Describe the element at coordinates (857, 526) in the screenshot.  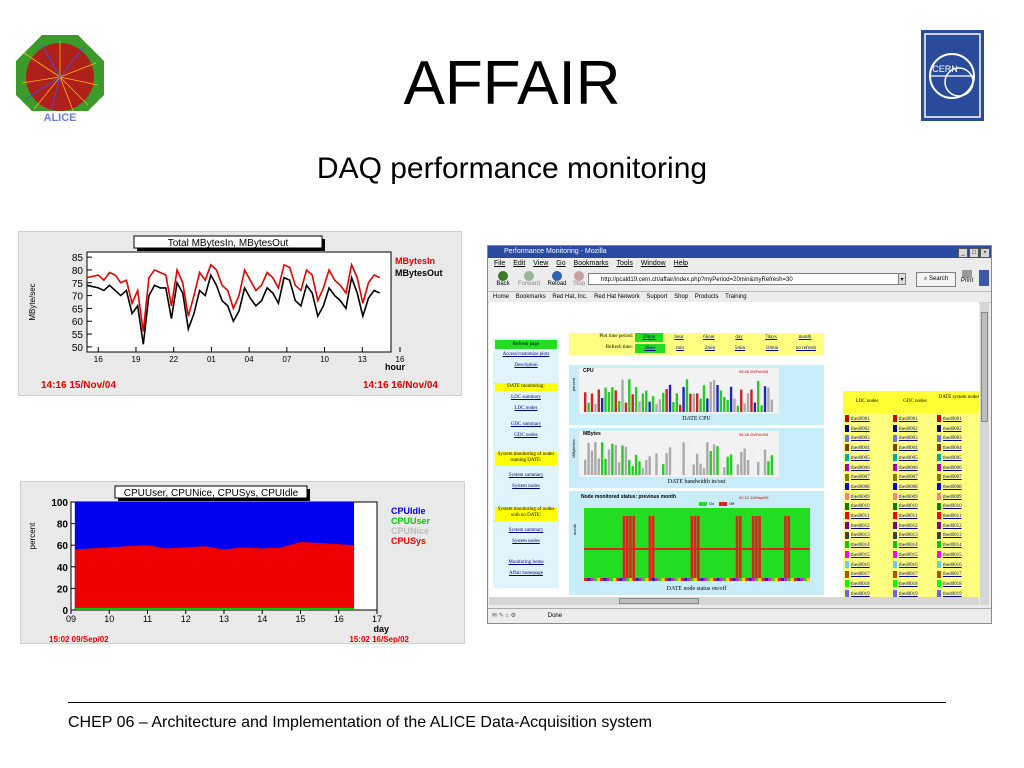
I see `ldc-node-link: tbed0012` at that location.